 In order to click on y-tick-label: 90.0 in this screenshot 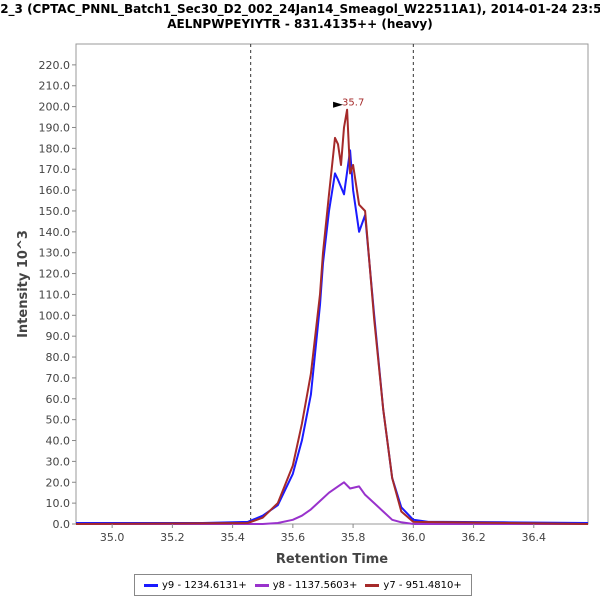, I will do `click(58, 336)`.